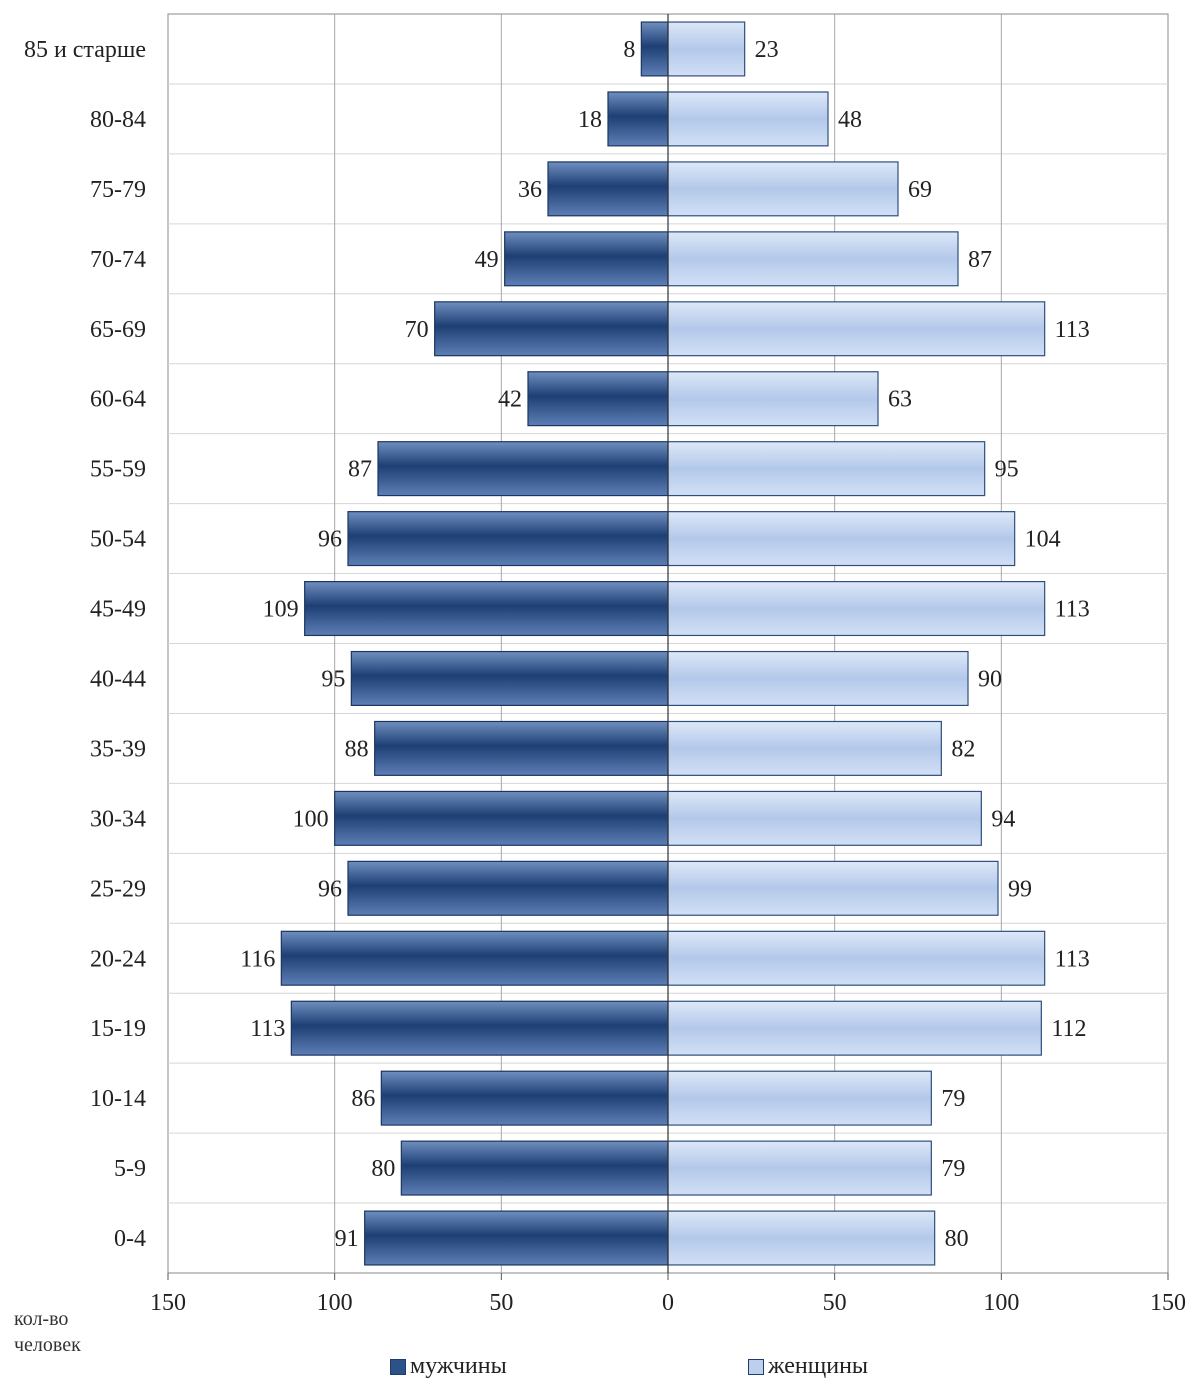 This screenshot has width=1193, height=1385. What do you see at coordinates (629, 50) in the screenshot?
I see `value-label-men: 8` at bounding box center [629, 50].